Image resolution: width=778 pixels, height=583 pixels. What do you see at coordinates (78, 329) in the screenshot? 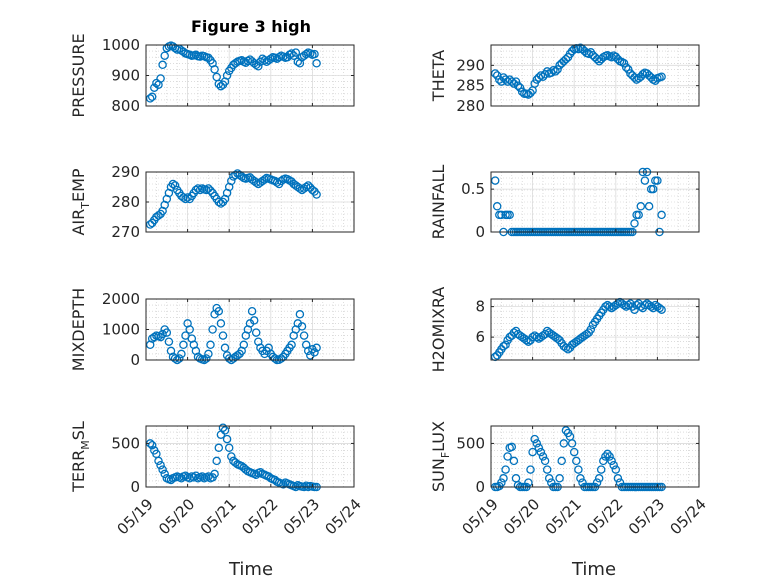
I see `y-axis-label: MIXDEPTH` at bounding box center [78, 329].